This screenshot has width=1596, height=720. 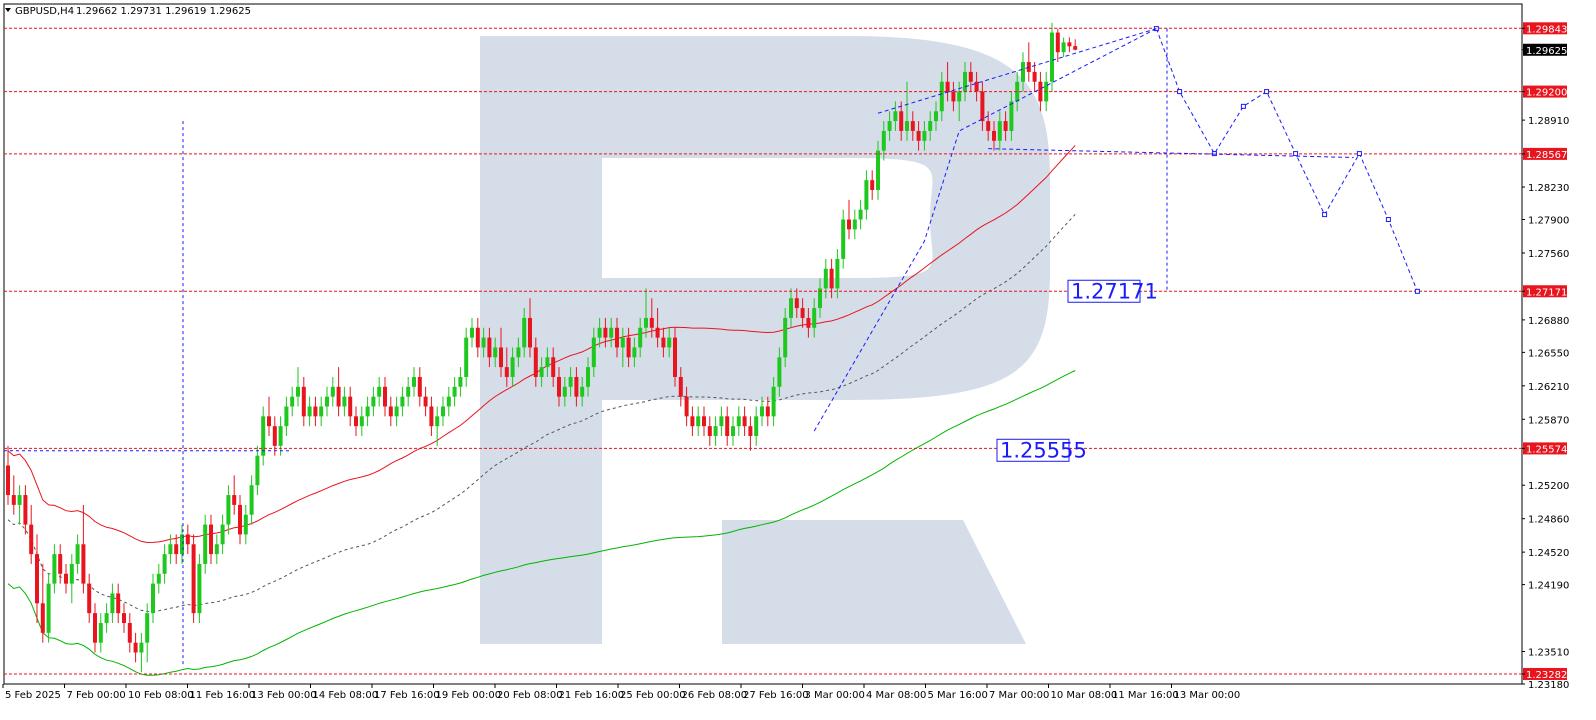 I want to click on x-tick-label: 10 Feb 08:00, so click(x=161, y=695).